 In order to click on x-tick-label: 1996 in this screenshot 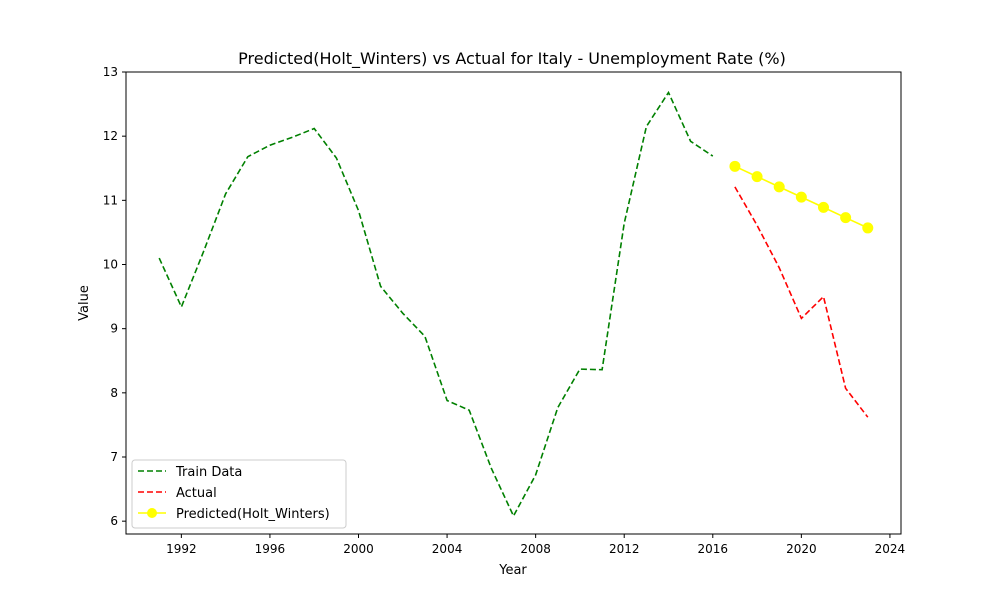, I will do `click(270, 549)`.